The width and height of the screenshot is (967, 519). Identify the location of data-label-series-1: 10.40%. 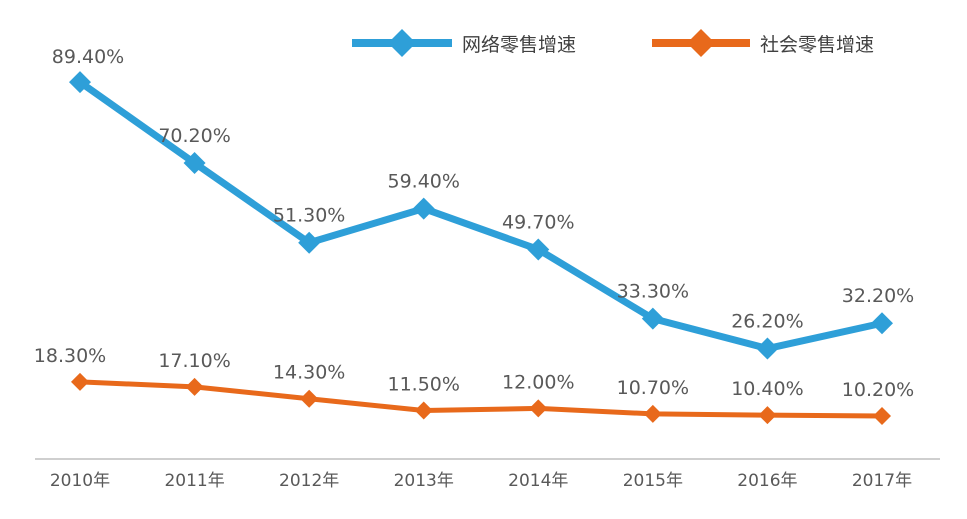
(767, 389).